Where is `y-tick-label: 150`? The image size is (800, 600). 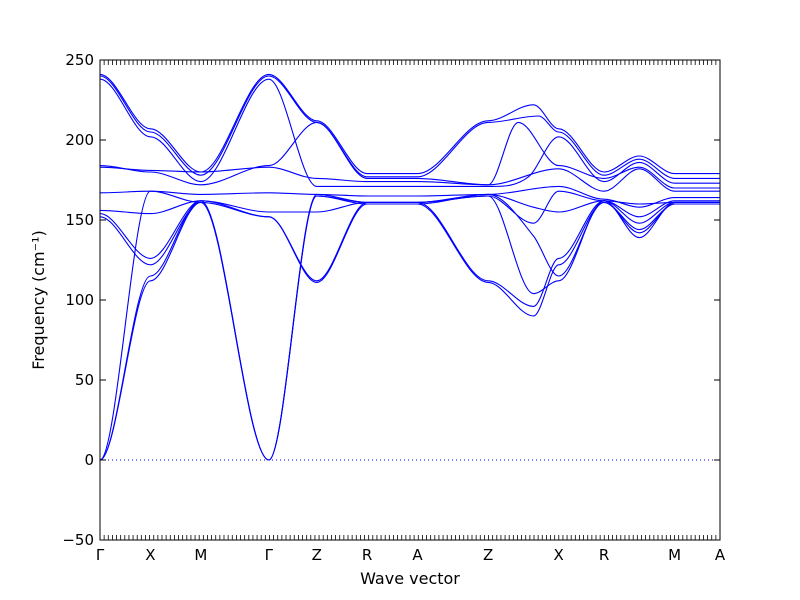 y-tick-label: 150 is located at coordinates (79, 220).